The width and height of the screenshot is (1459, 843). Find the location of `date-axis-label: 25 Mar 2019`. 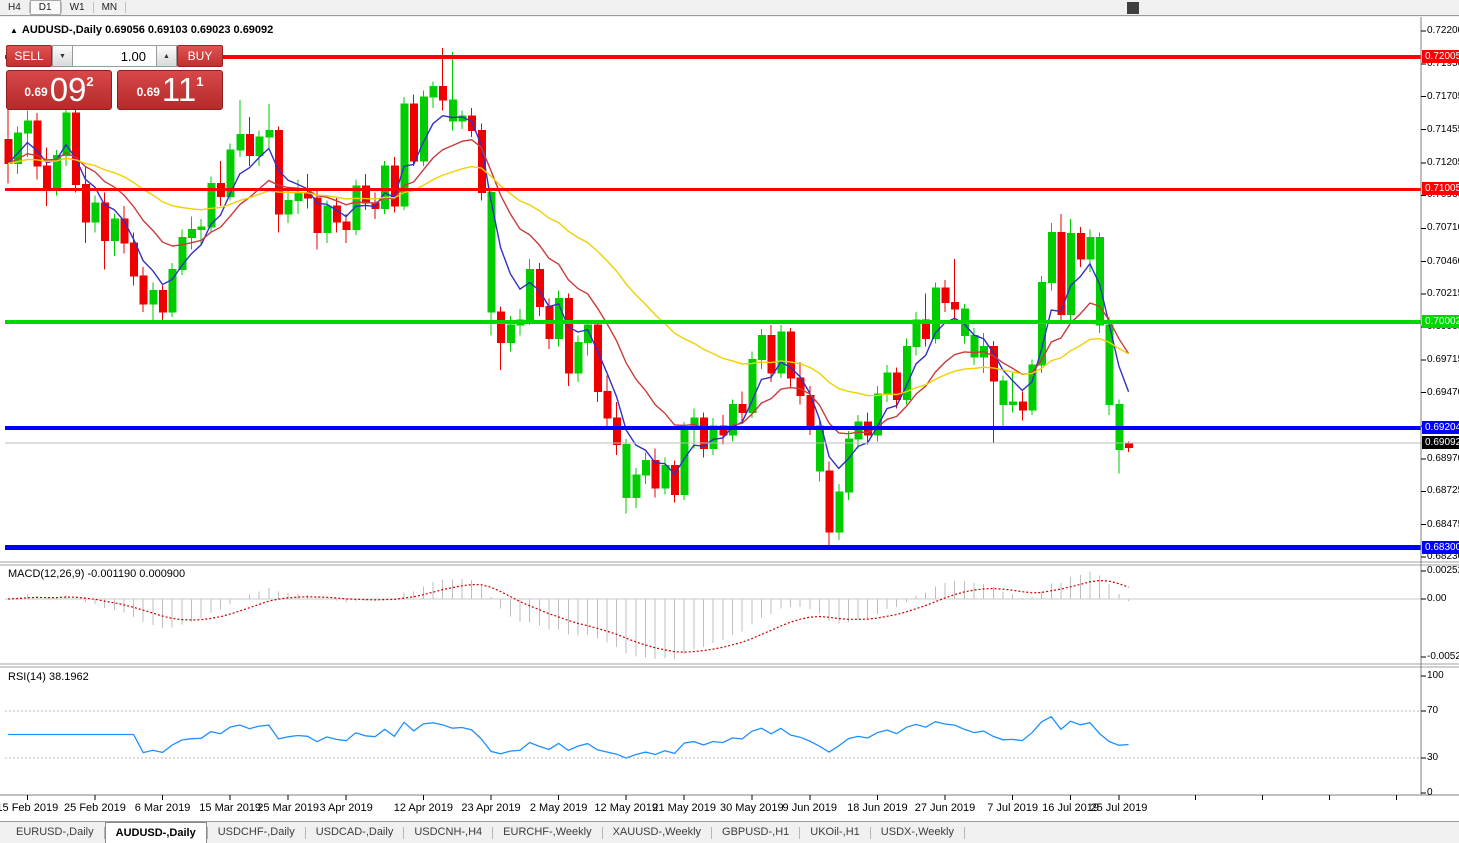

date-axis-label: 25 Mar 2019 is located at coordinates (288, 808).